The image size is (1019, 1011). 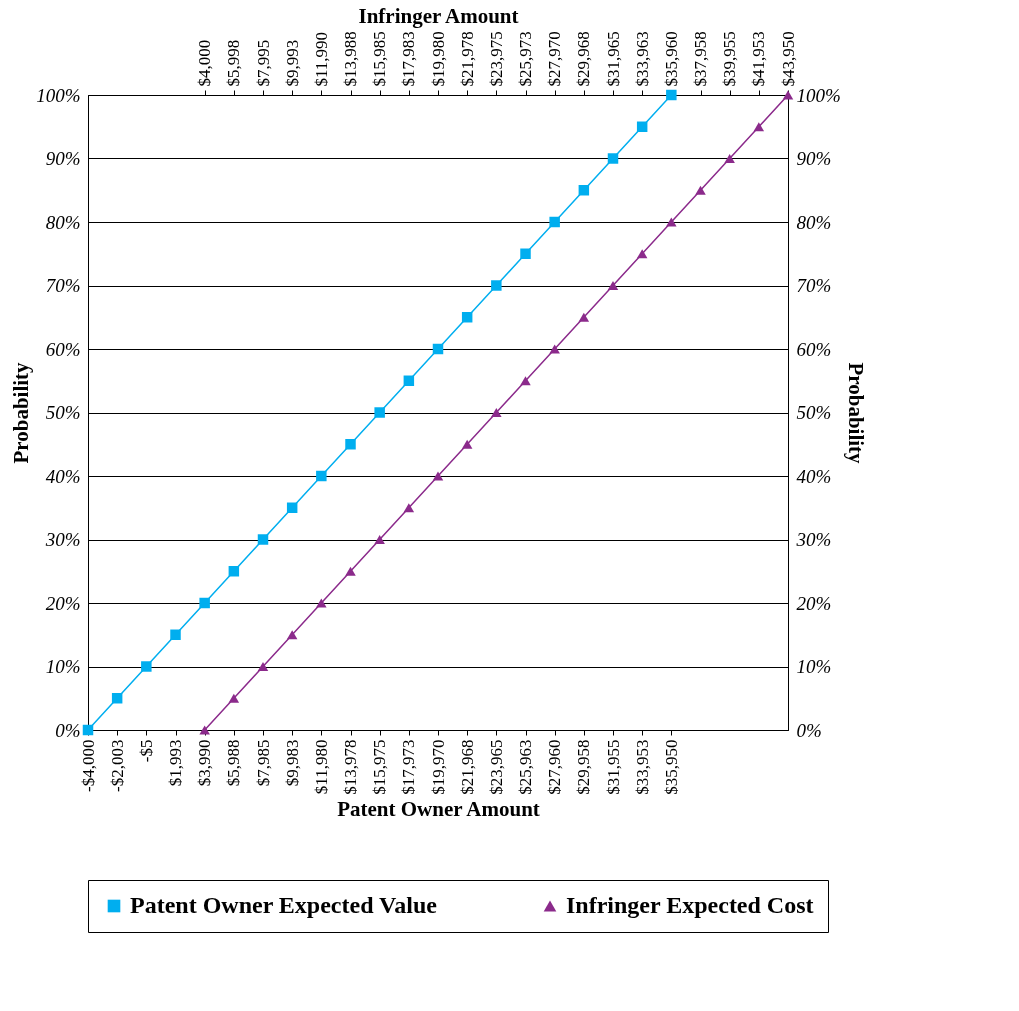 What do you see at coordinates (63, 412) in the screenshot?
I see `y-tick-label: 50%` at bounding box center [63, 412].